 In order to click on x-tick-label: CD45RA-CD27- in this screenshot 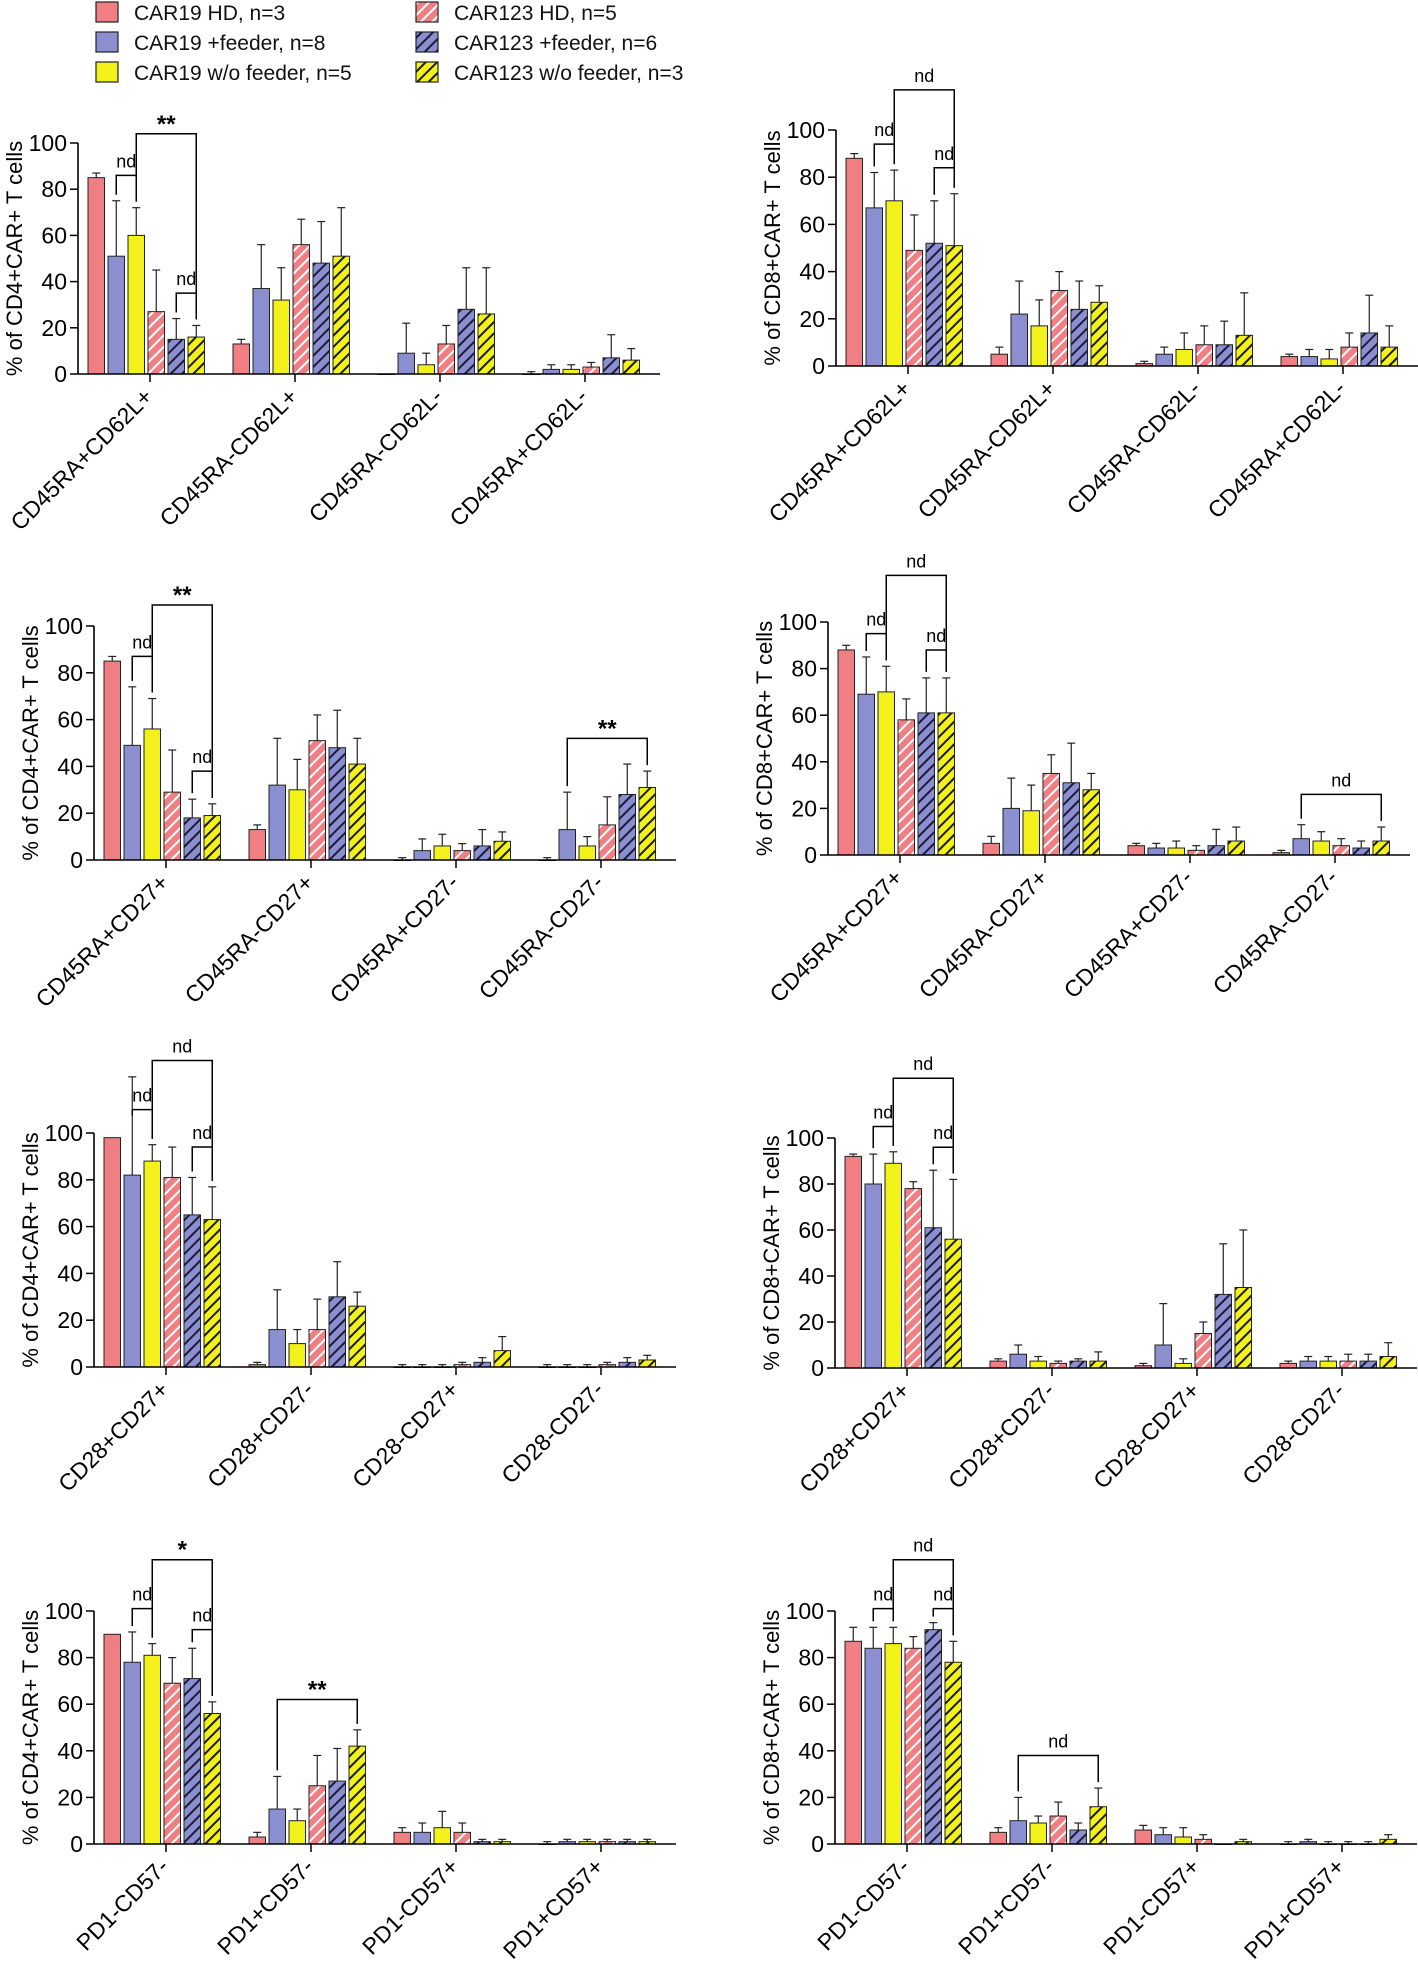, I will do `click(541, 936)`.